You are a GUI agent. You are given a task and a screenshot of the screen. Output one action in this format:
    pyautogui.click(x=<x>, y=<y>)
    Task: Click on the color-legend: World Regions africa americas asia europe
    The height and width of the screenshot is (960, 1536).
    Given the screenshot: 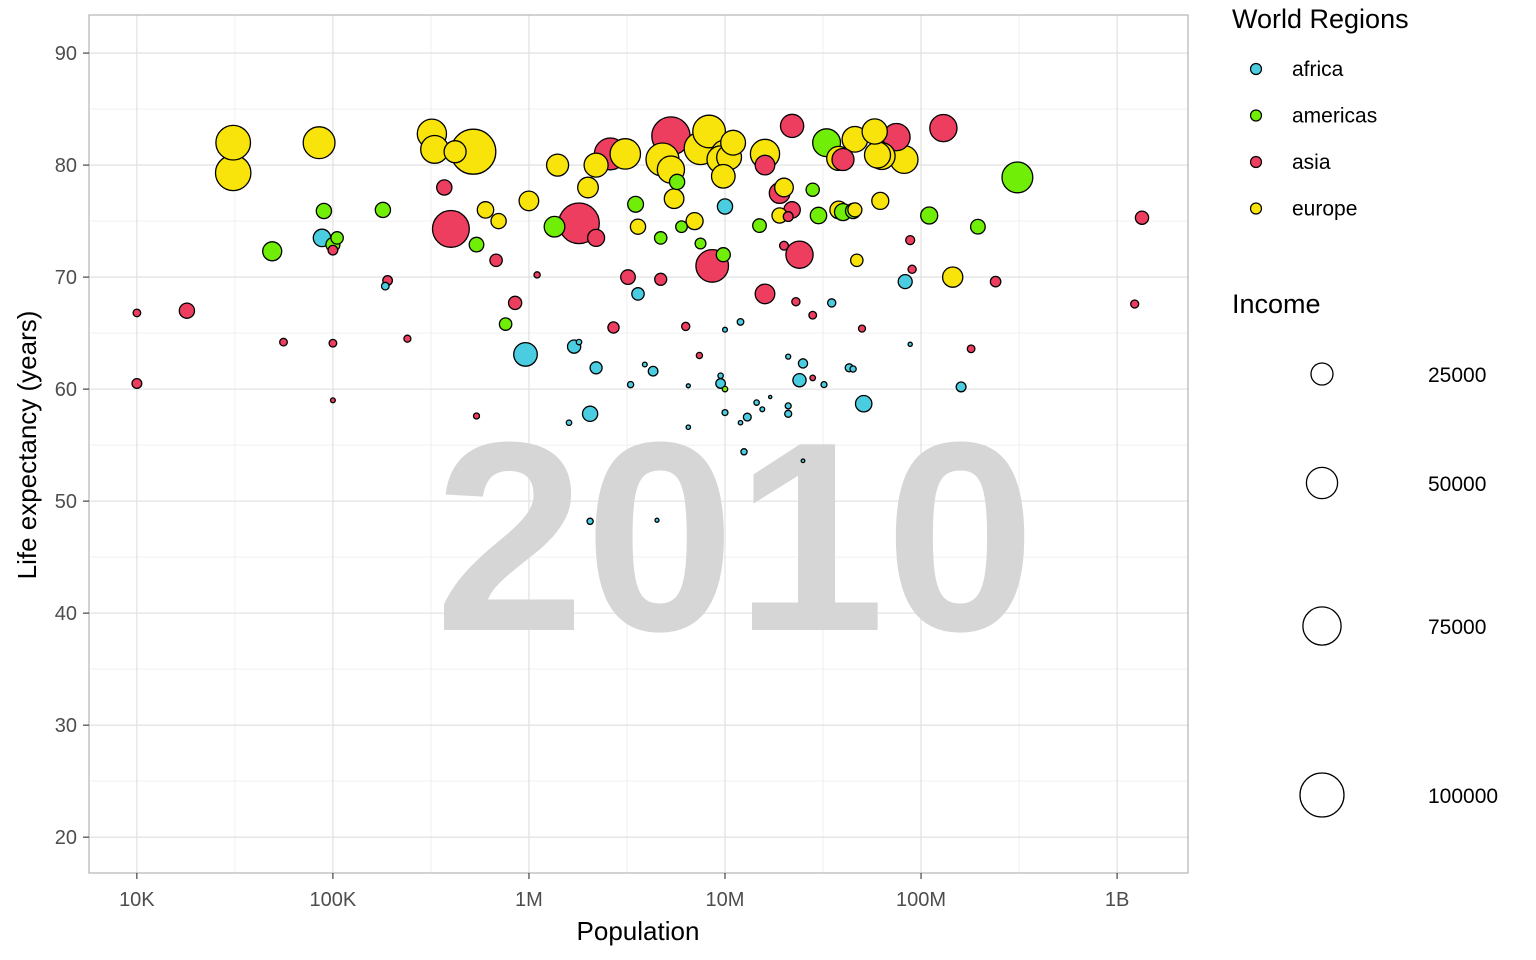 What is the action you would take?
    pyautogui.click(x=1320, y=112)
    